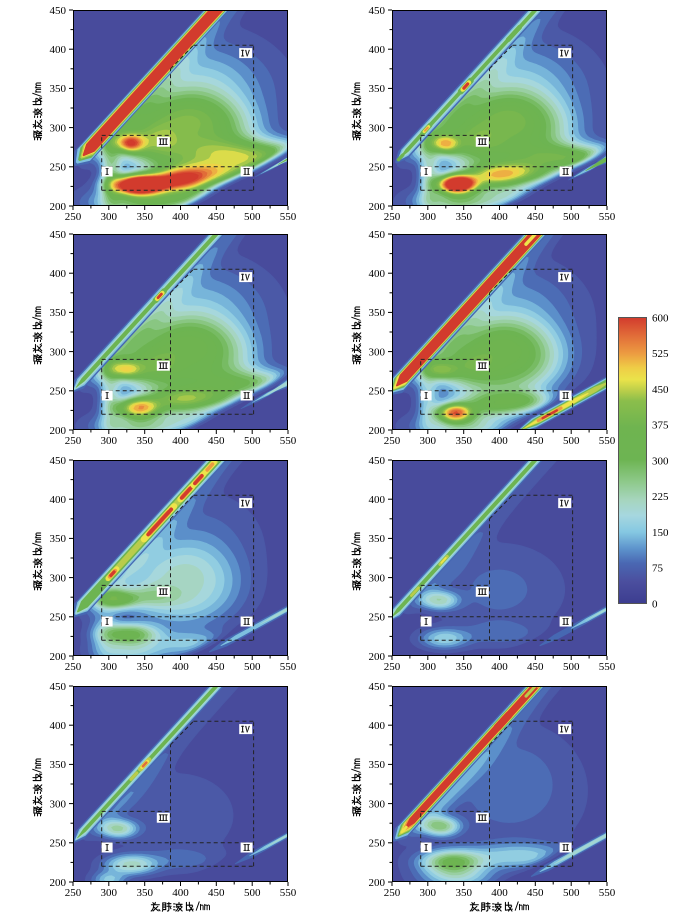  I want to click on svg-text: 0, so click(655, 604).